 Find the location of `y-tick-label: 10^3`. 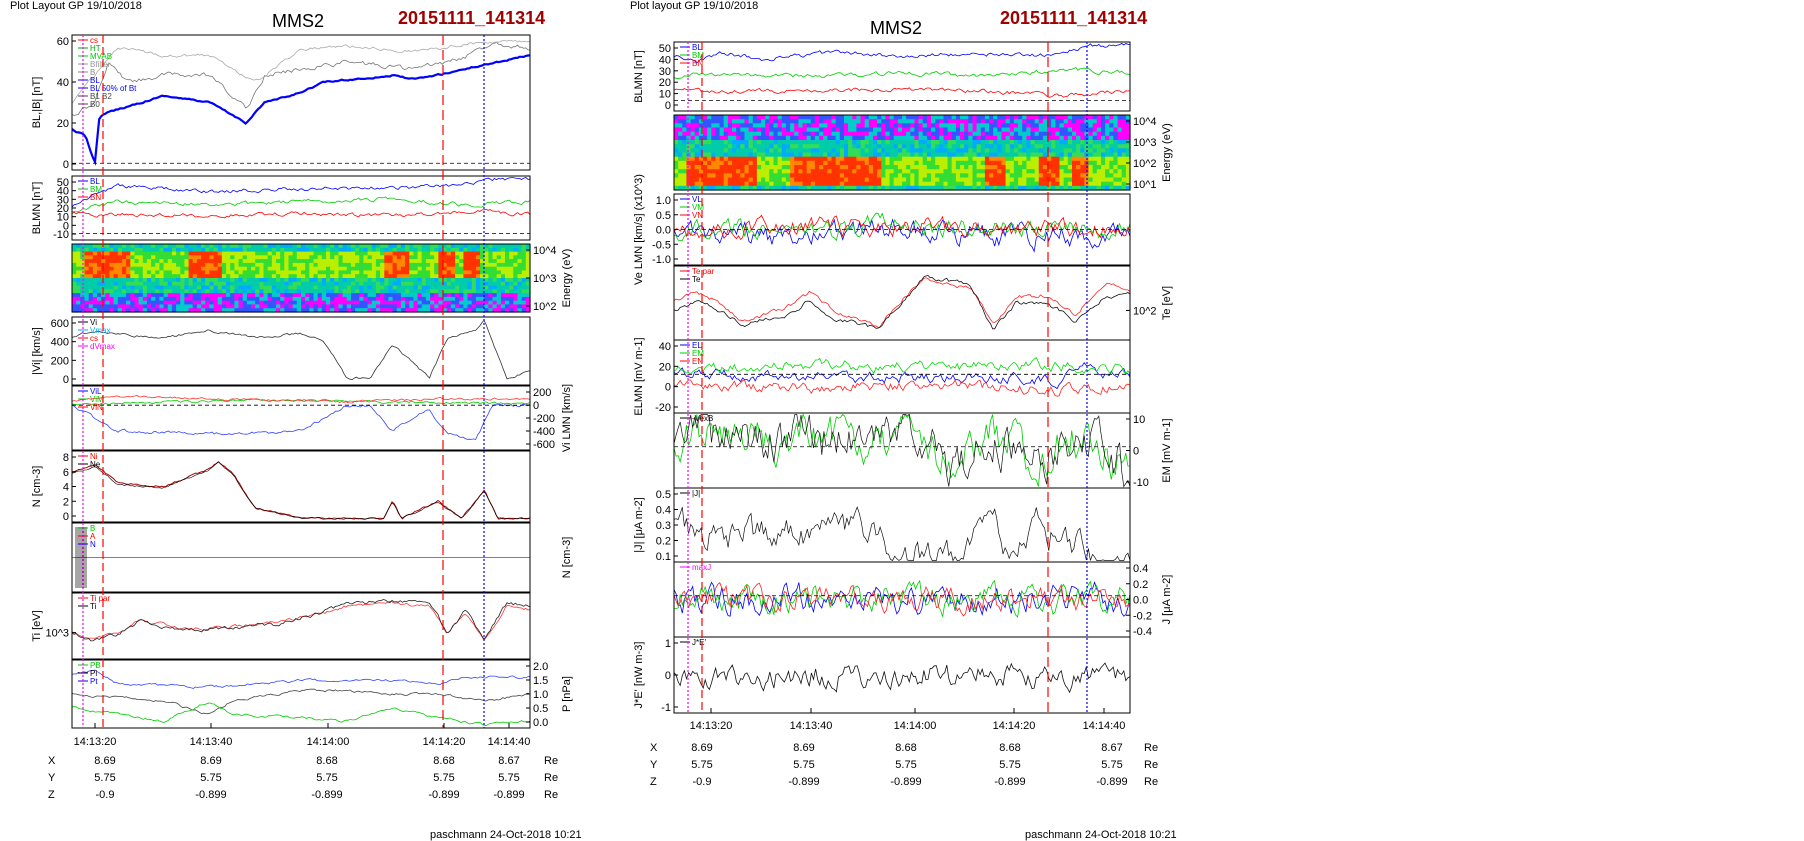

y-tick-label: 10^3 is located at coordinates (1145, 143).